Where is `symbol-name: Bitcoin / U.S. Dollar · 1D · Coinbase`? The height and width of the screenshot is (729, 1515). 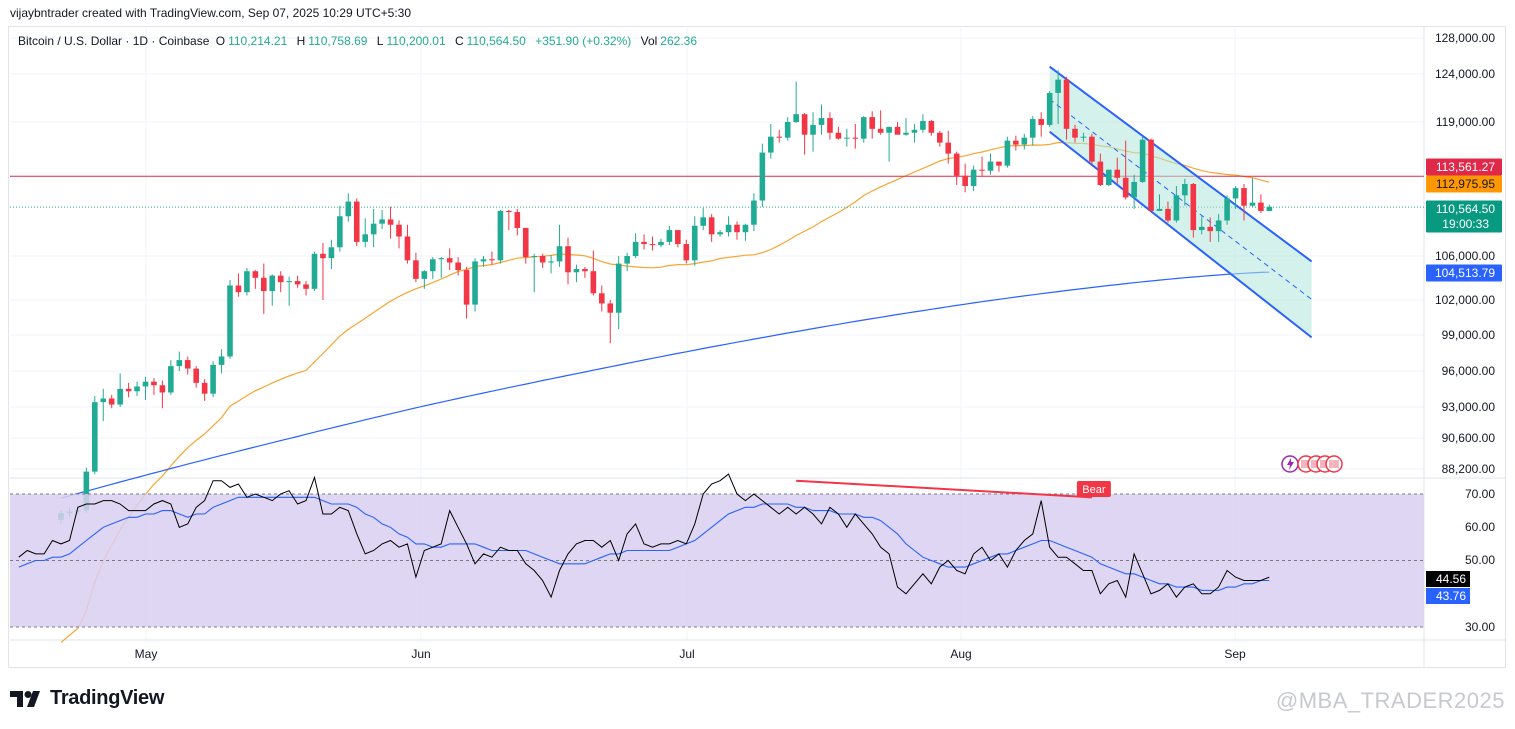
symbol-name: Bitcoin / U.S. Dollar · 1D · Coinbase is located at coordinates (114, 41).